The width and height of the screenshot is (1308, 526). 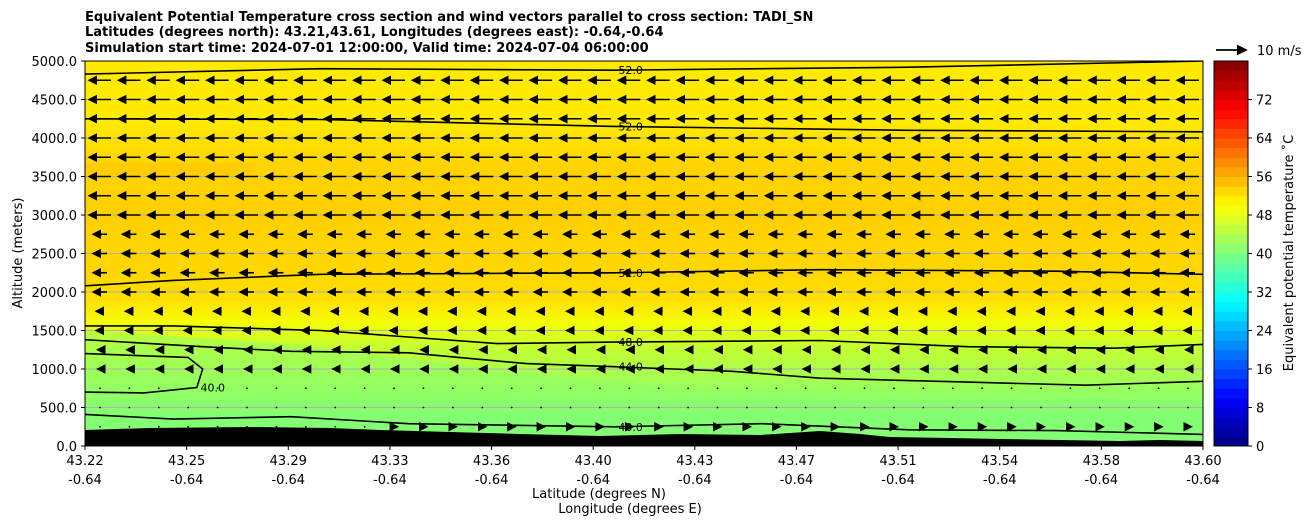 What do you see at coordinates (630, 427) in the screenshot?
I see `contour-label: 40.0` at bounding box center [630, 427].